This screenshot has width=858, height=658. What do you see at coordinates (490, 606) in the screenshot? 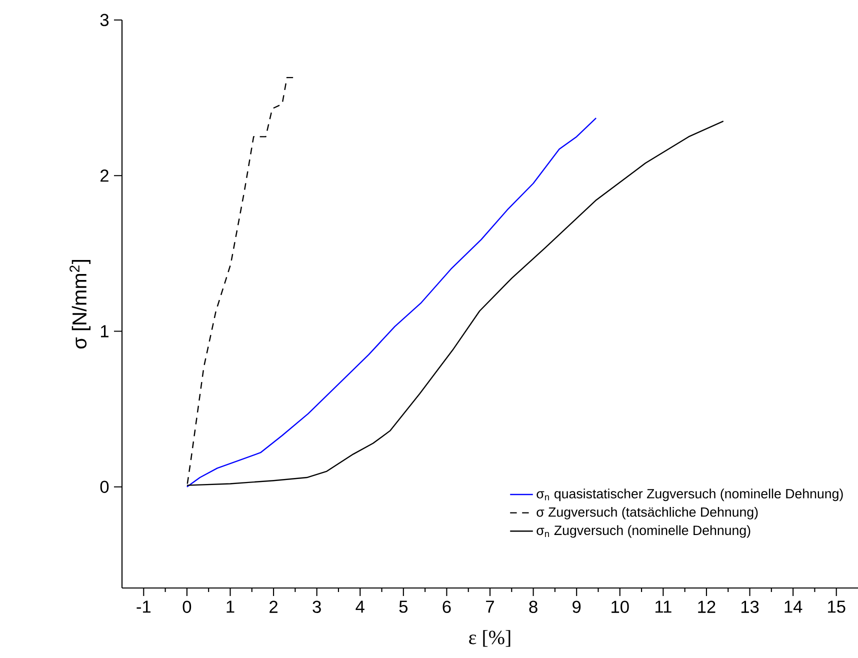
I see `x-tick-label: 7` at bounding box center [490, 606].